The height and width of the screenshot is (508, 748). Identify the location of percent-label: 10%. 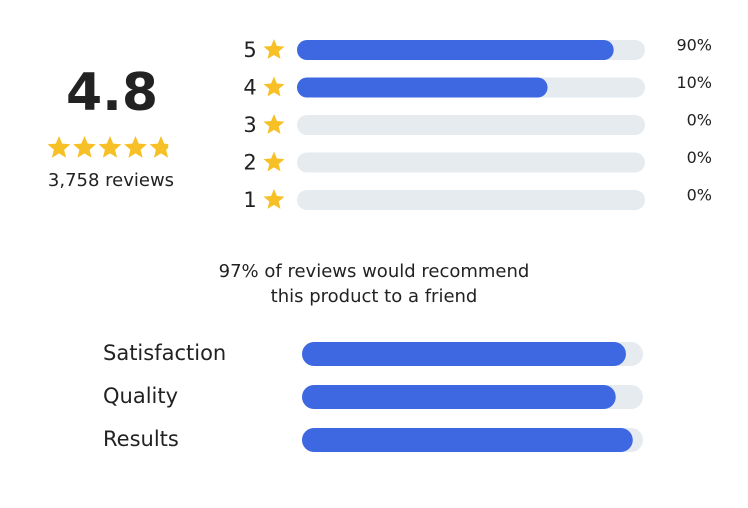
(694, 82).